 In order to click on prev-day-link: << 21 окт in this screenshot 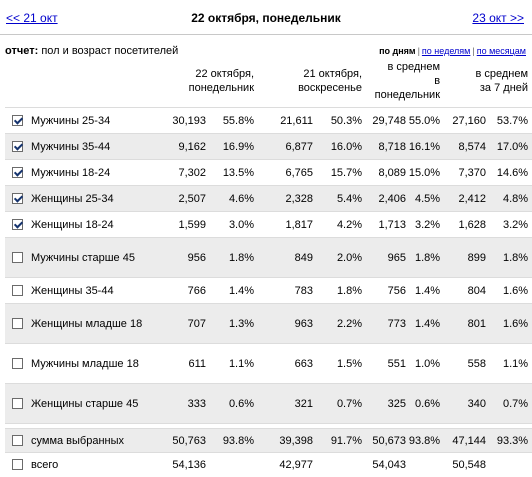, I will do `click(32, 18)`.